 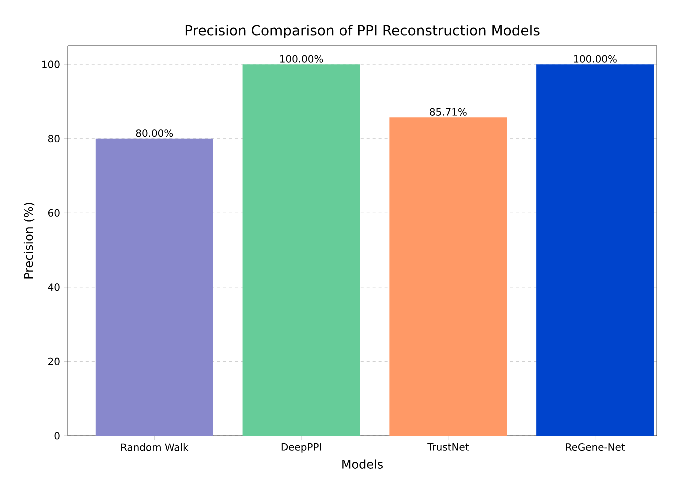 I want to click on x-tick-label: Random Walk, so click(x=155, y=448).